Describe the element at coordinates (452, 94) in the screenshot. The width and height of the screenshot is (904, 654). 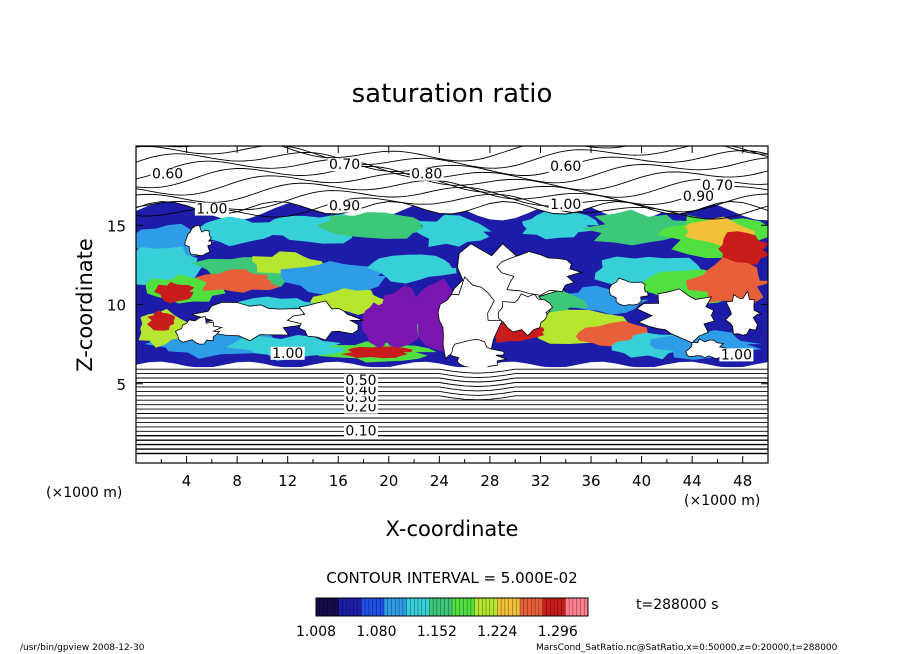
I see `chart-title: saturation ratio` at that location.